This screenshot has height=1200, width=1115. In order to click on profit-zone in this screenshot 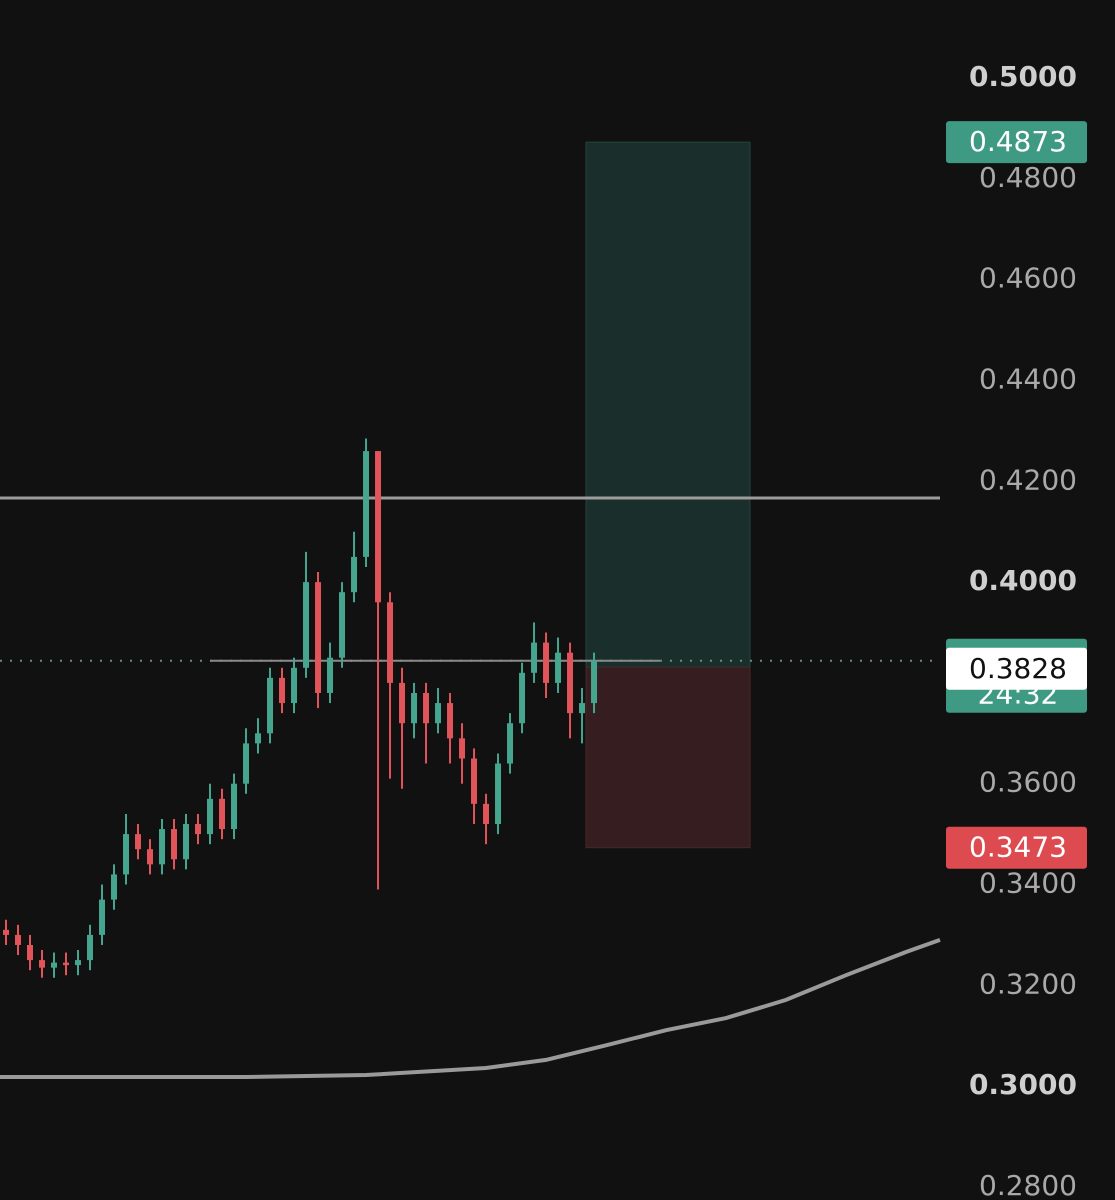, I will do `click(668, 404)`.